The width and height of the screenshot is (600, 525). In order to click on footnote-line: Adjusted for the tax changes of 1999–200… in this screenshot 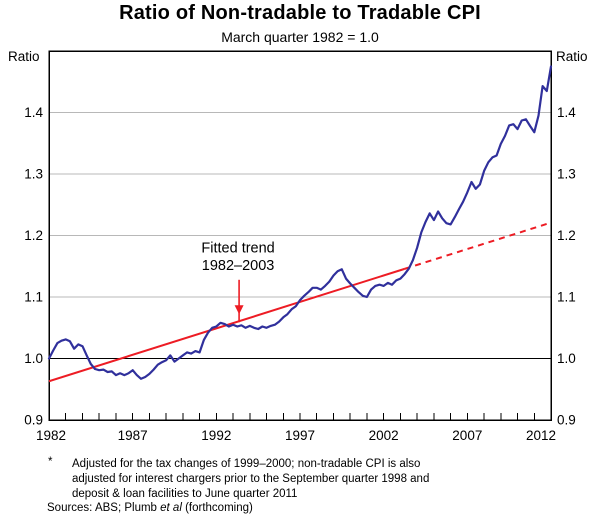, I will do `click(246, 464)`.